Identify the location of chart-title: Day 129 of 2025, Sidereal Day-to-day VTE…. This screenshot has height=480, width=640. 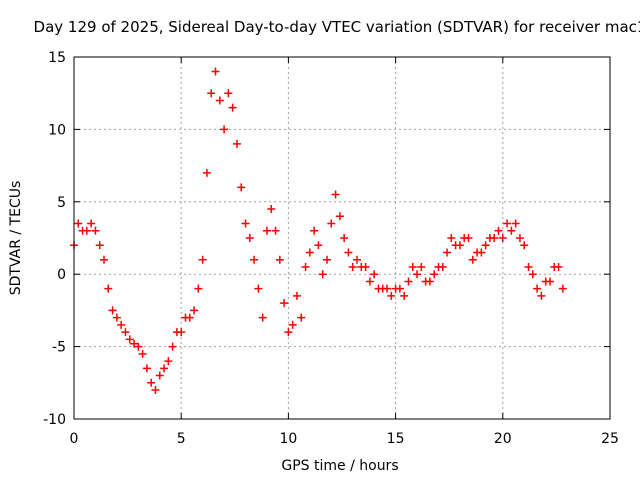
(337, 27).